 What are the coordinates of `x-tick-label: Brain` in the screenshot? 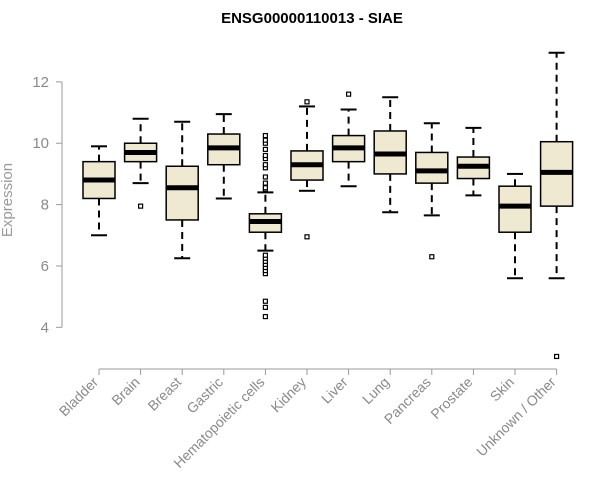 It's located at (125, 391).